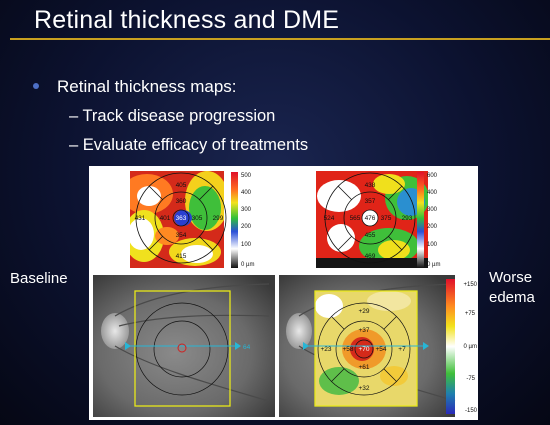 The width and height of the screenshot is (550, 425). Describe the element at coordinates (370, 185) in the screenshot. I see `worse-top-value: 438` at that location.